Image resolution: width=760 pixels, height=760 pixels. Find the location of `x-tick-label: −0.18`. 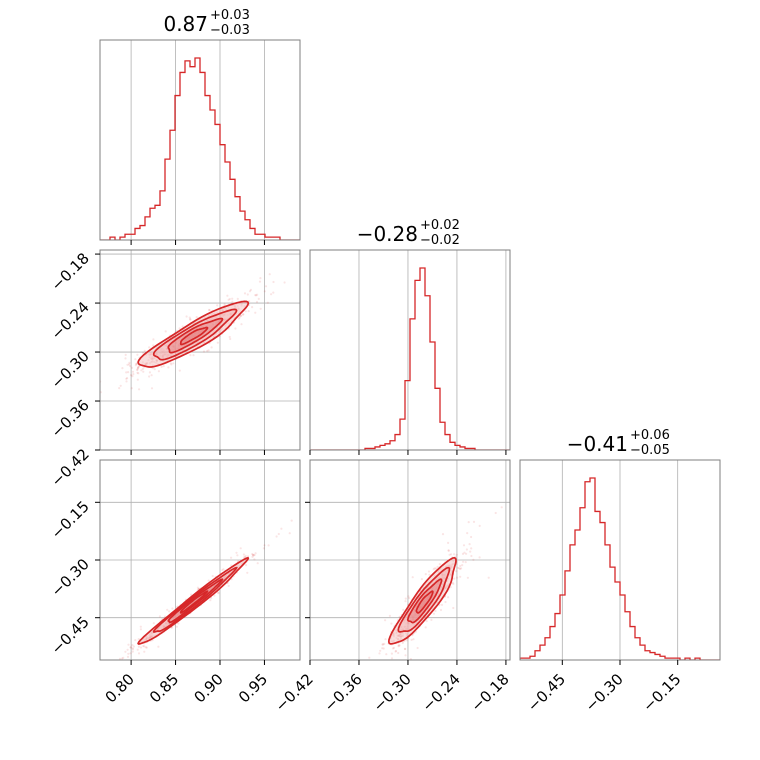

x-tick-label: −0.18 is located at coordinates (490, 692).